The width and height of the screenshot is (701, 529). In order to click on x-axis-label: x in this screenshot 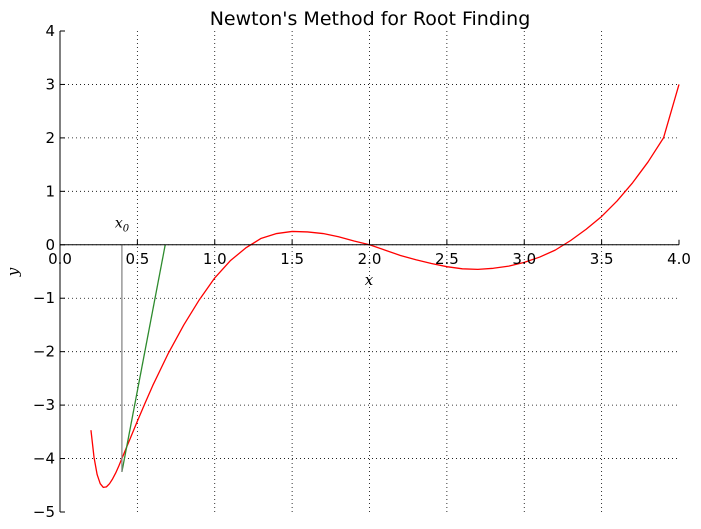, I will do `click(369, 280)`.